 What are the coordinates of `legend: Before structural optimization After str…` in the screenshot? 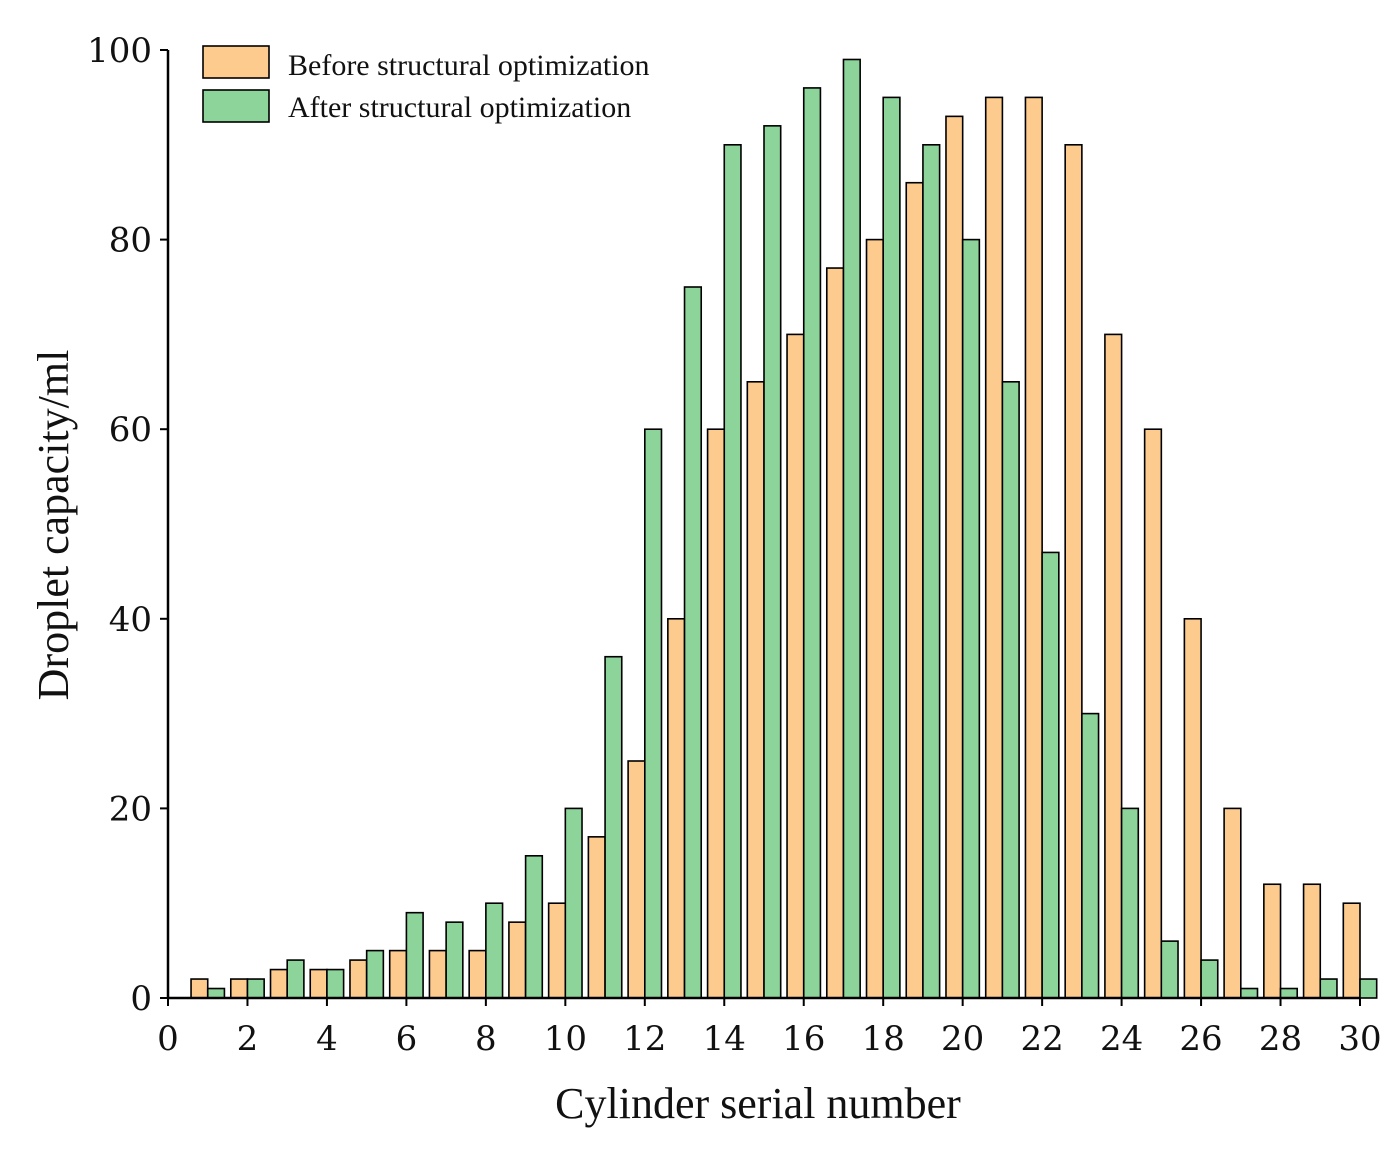 It's located at (426, 84).